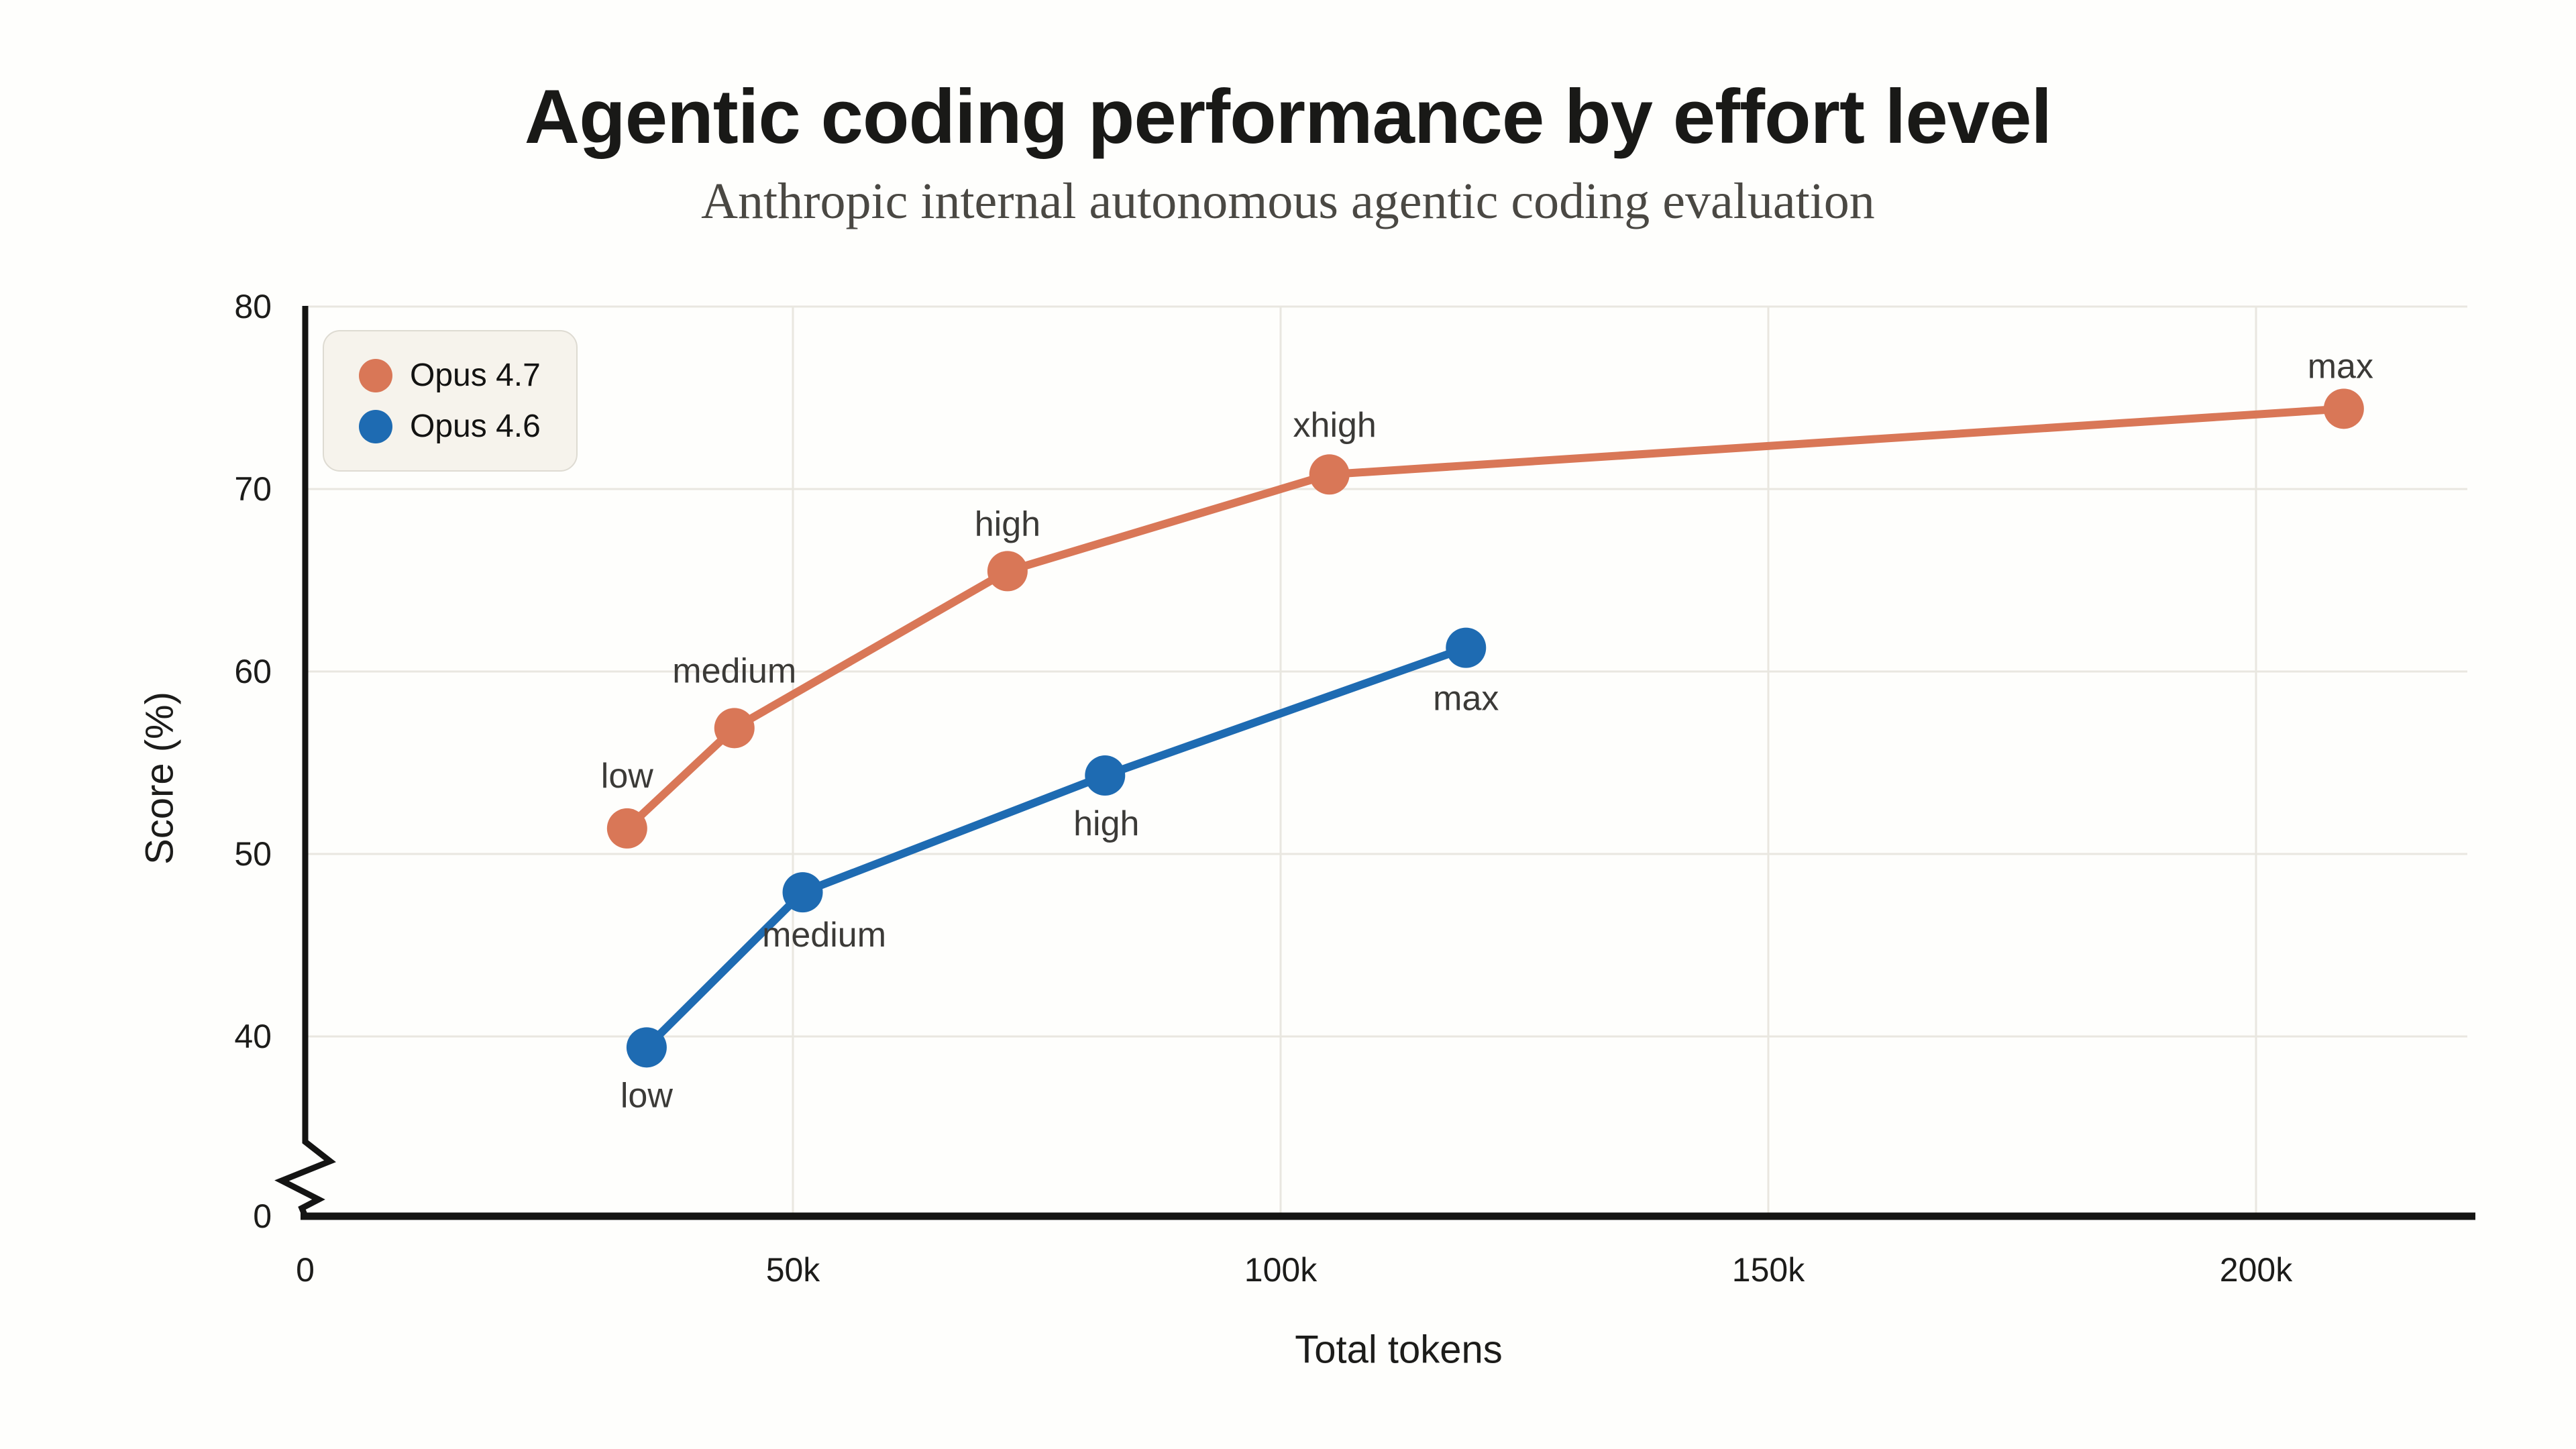  What do you see at coordinates (1335, 425) in the screenshot?
I see `data-point-label: xhigh` at bounding box center [1335, 425].